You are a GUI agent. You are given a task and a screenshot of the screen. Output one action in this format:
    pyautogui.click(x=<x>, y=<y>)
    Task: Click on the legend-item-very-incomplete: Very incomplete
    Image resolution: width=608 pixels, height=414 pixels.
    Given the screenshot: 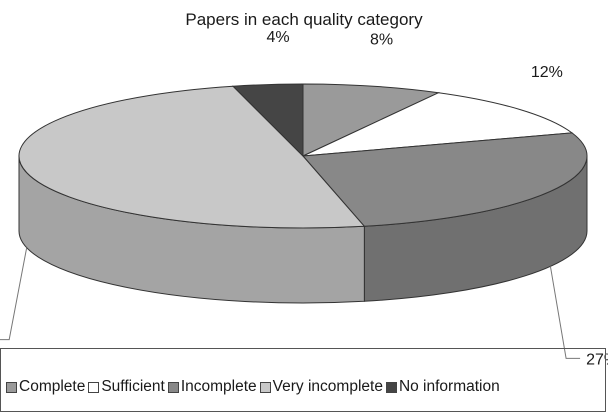 What is the action you would take?
    pyautogui.click(x=321, y=387)
    